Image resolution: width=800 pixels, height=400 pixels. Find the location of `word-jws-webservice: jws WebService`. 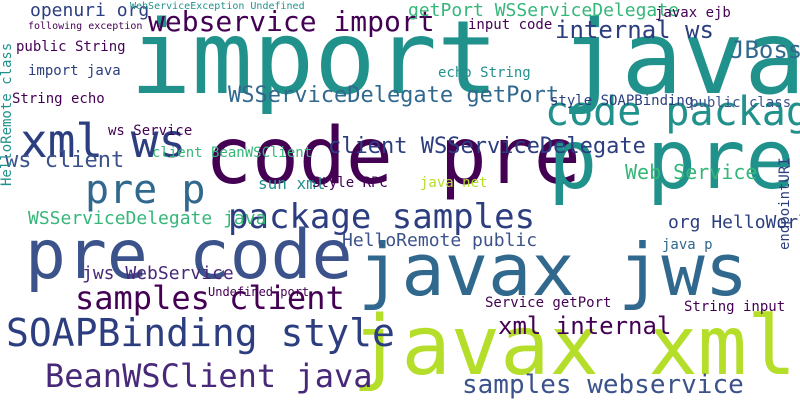

word-jws-webservice: jws WebService is located at coordinates (158, 273).